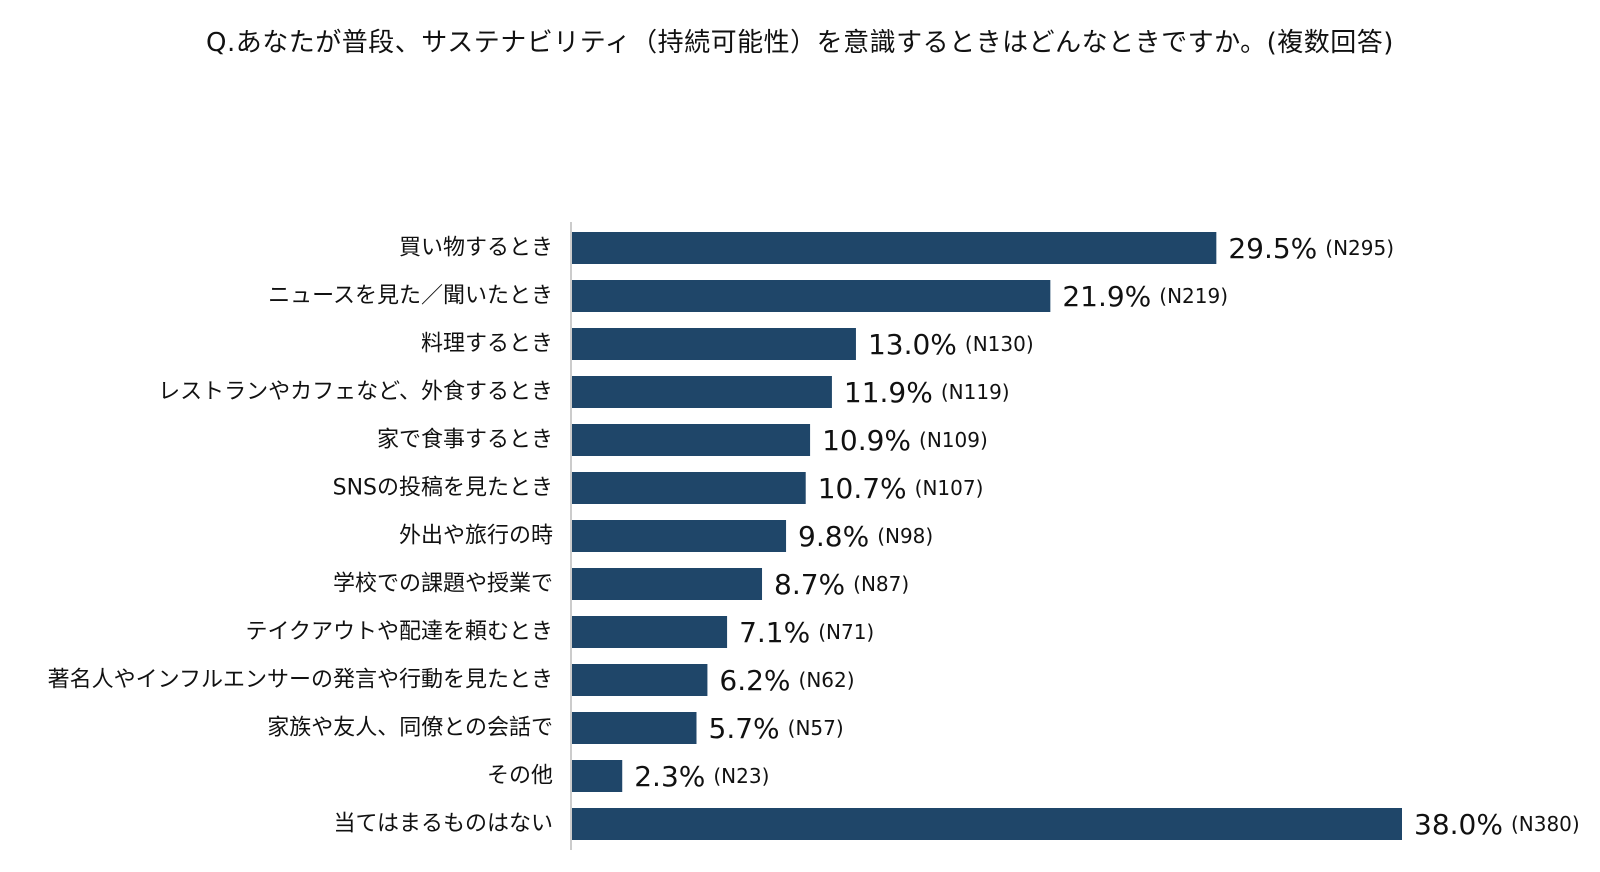 This screenshot has height=872, width=1600. I want to click on count-label: (N23), so click(741, 776).